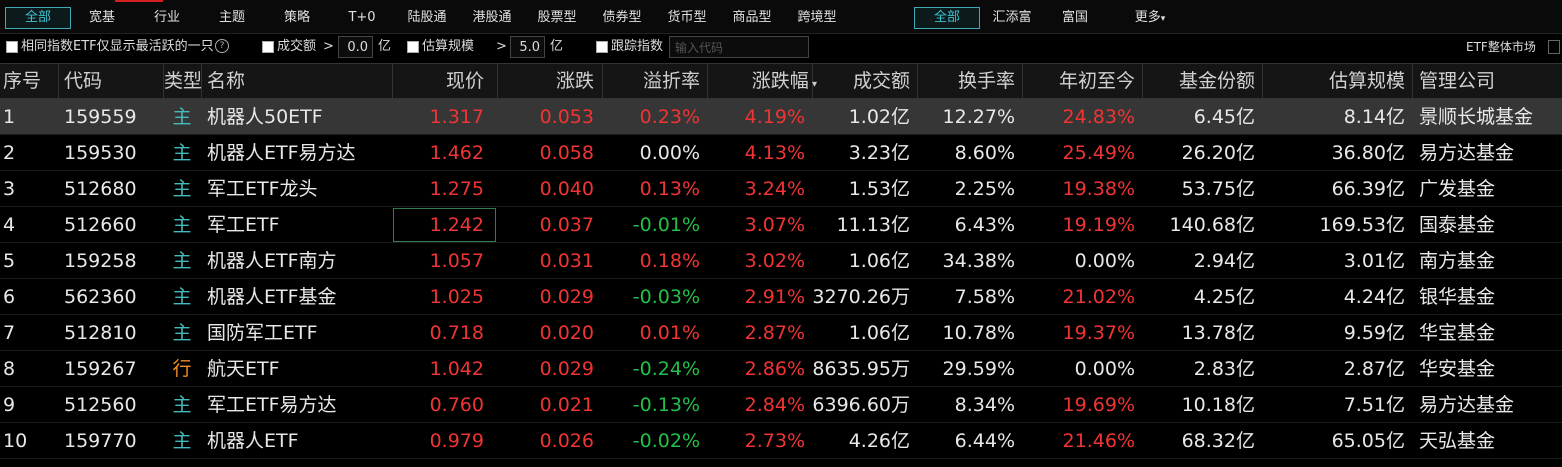 This screenshot has height=467, width=1562. What do you see at coordinates (1374, 117) in the screenshot?
I see `table-cell: 8.14亿` at bounding box center [1374, 117].